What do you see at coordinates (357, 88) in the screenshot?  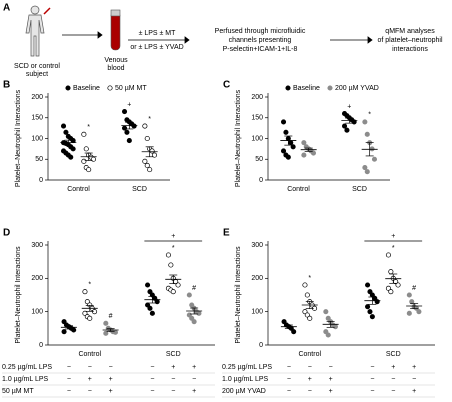 I see `legend-label: 200 µM YVAD` at bounding box center [357, 88].